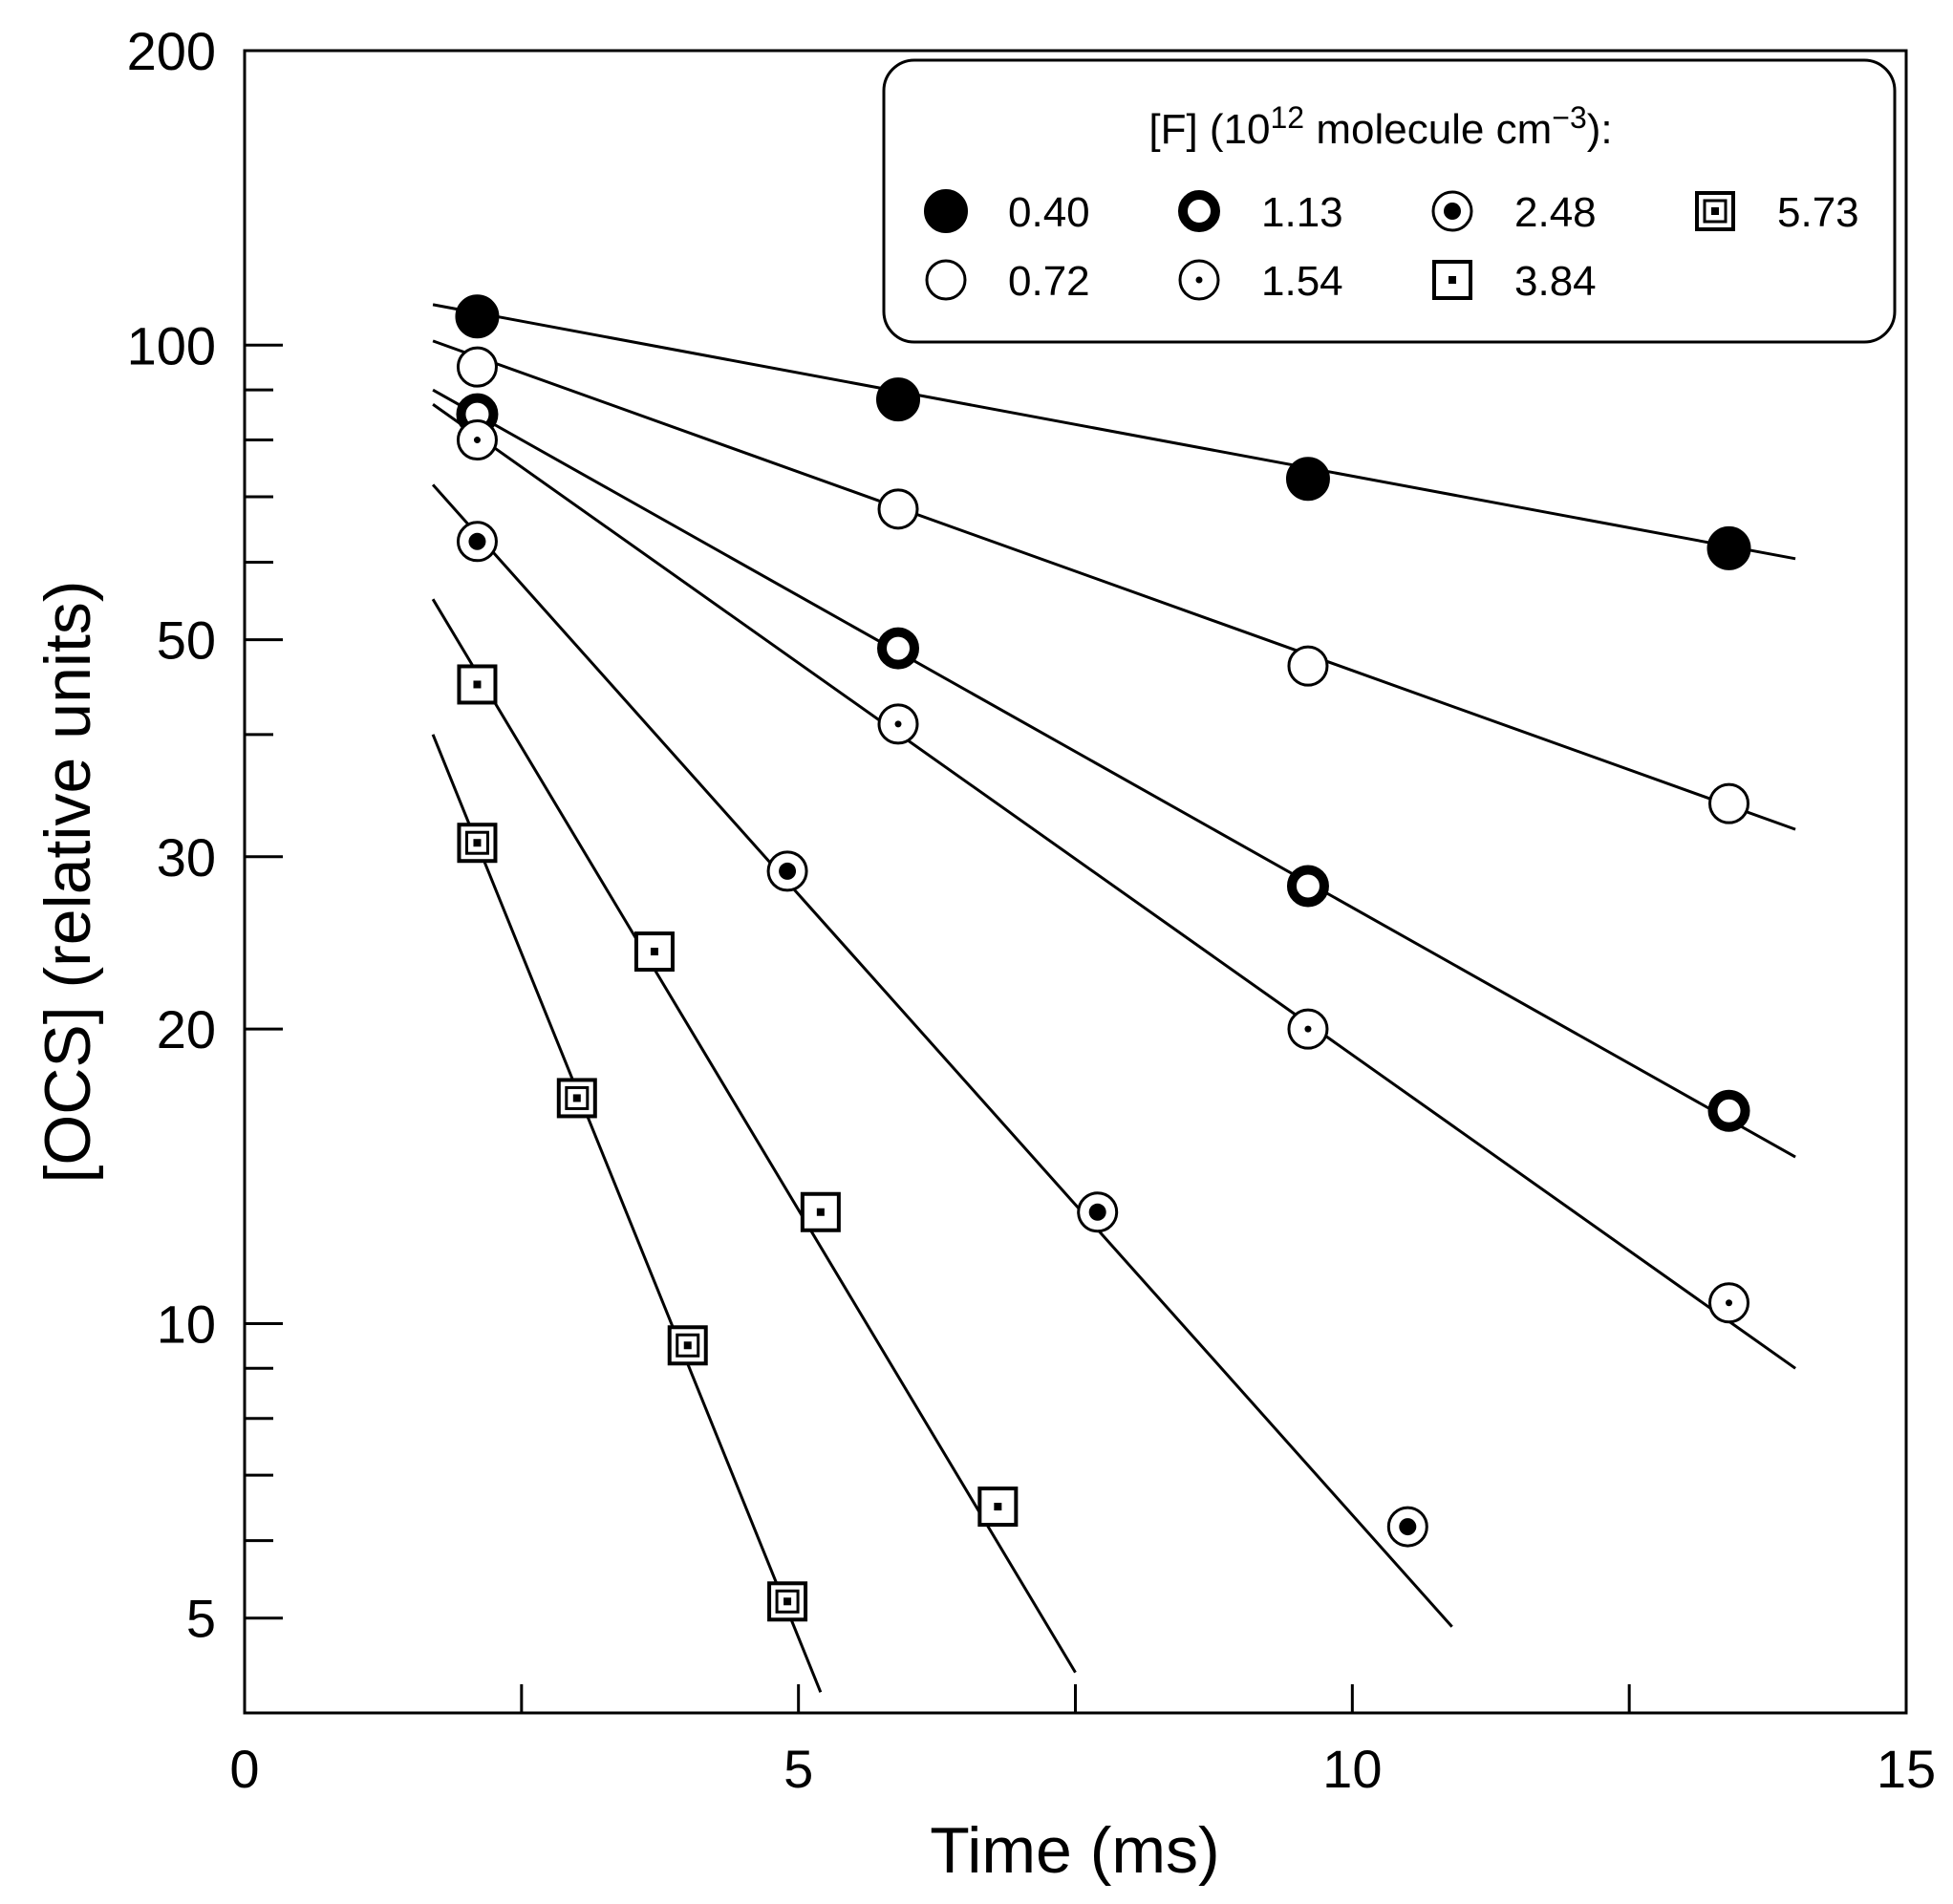 This screenshot has height=1904, width=1953. I want to click on x-axis-label: Time (ms), so click(1075, 1851).